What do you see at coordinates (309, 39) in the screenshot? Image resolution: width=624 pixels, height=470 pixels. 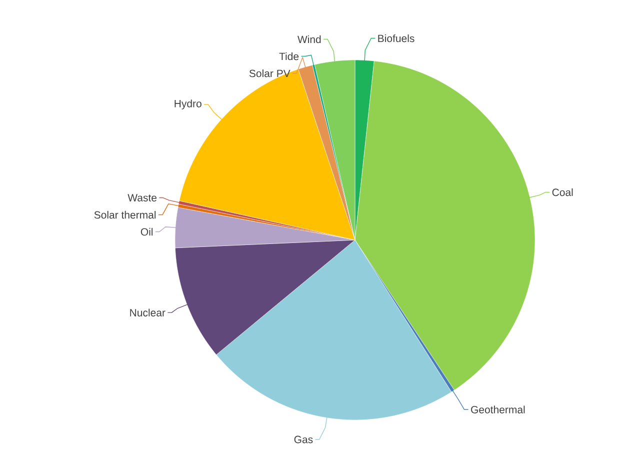 I see `slice-label: Wind` at bounding box center [309, 39].